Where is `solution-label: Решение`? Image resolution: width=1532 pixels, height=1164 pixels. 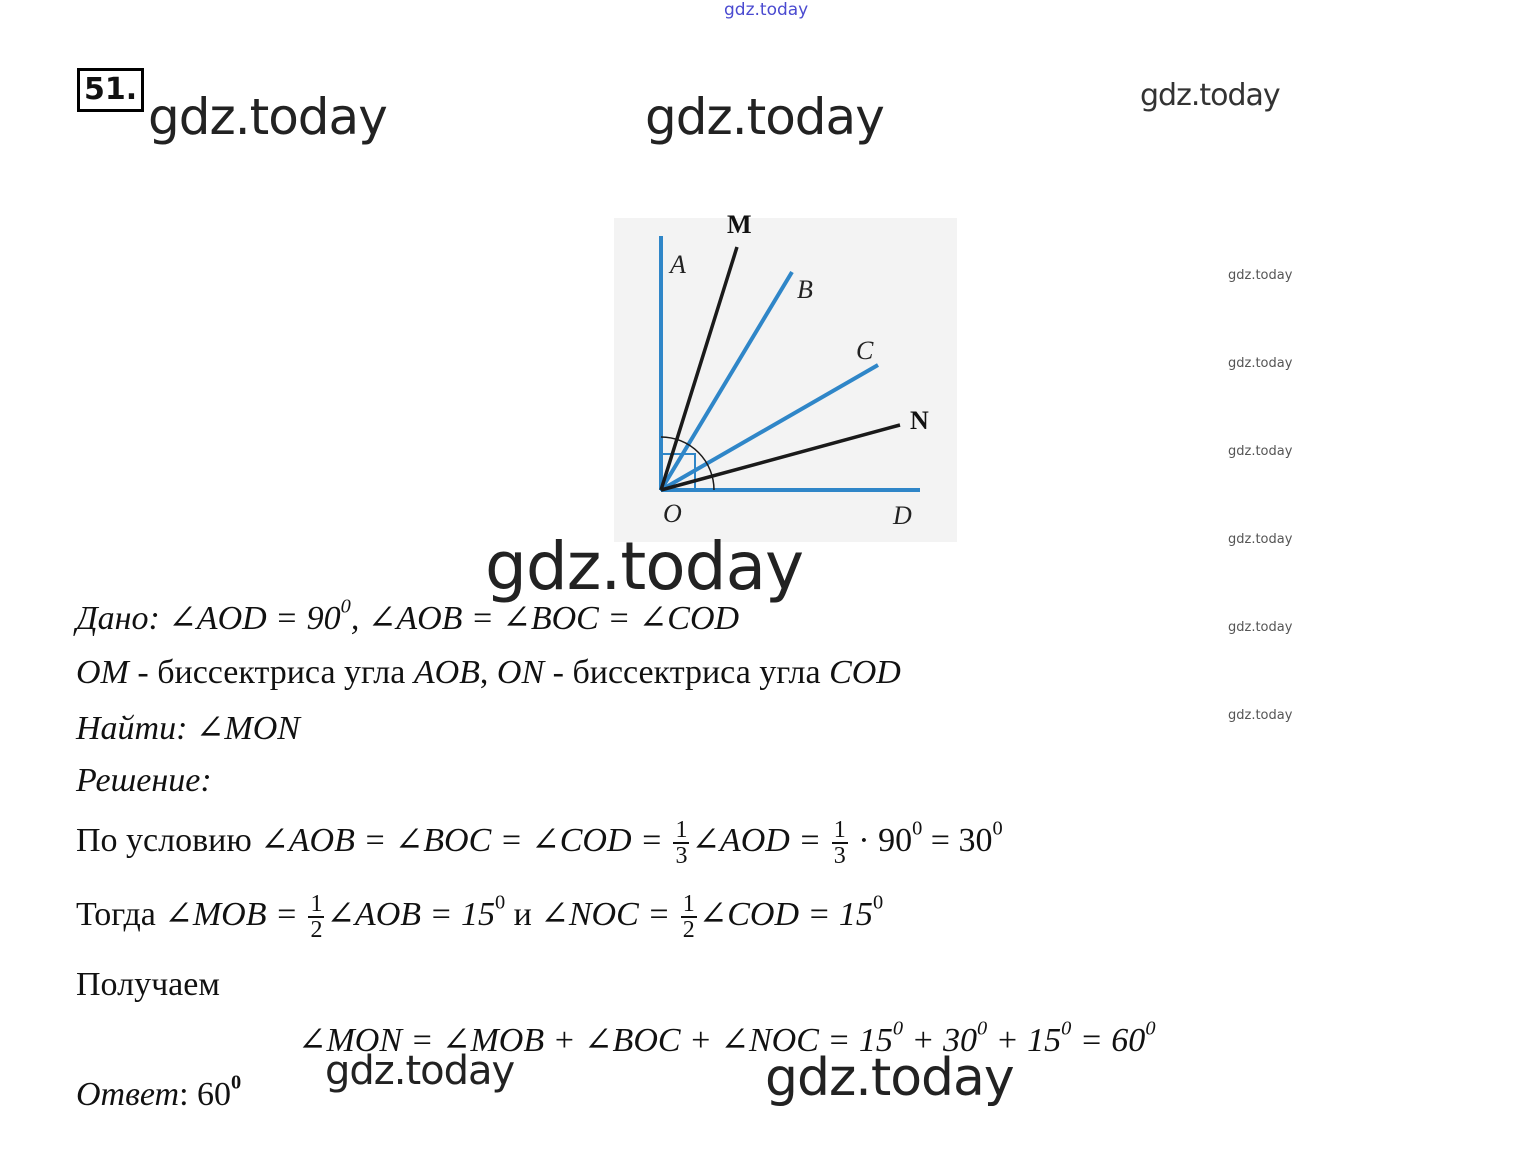
solution-label: Решение is located at coordinates (138, 780).